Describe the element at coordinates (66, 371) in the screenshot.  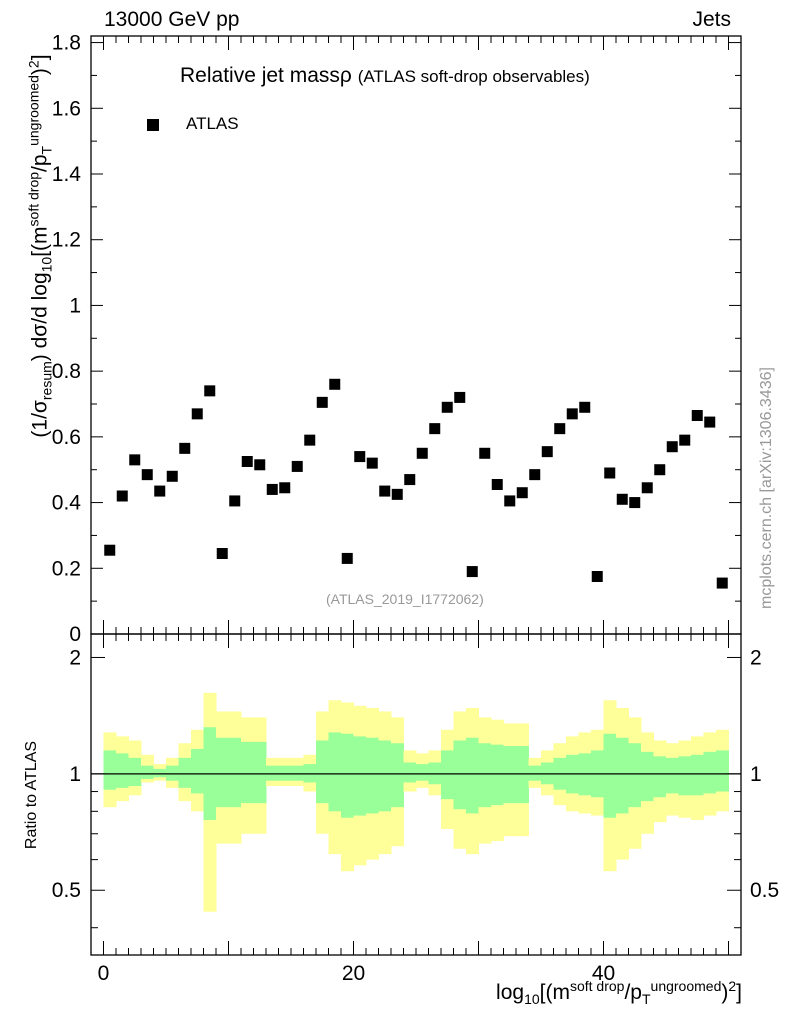
I see `y-tick-label: 0.8` at that location.